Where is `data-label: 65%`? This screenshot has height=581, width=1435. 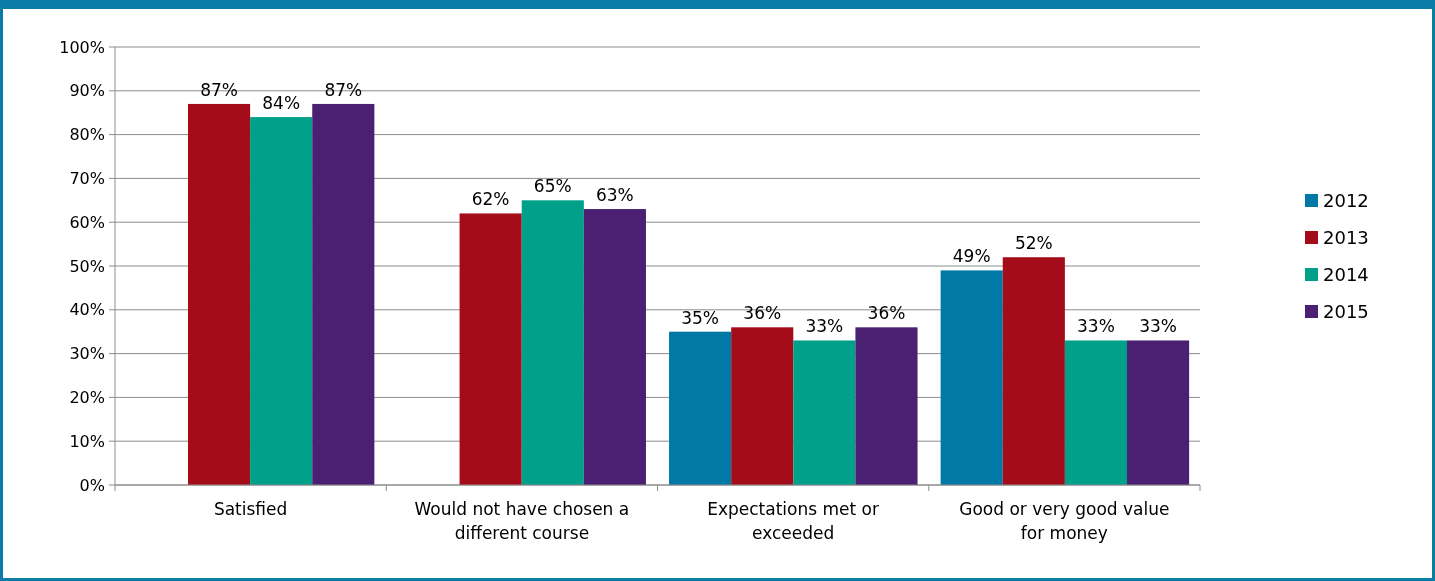 data-label: 65% is located at coordinates (552, 186).